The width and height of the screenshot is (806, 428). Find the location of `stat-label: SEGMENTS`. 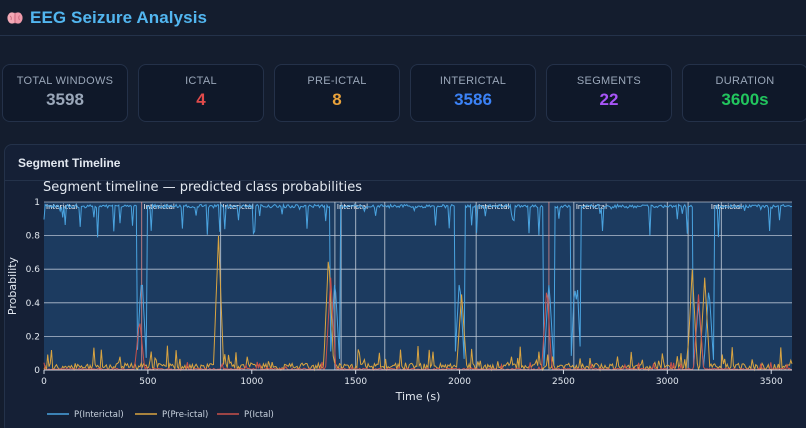

stat-label: SEGMENTS is located at coordinates (609, 81).